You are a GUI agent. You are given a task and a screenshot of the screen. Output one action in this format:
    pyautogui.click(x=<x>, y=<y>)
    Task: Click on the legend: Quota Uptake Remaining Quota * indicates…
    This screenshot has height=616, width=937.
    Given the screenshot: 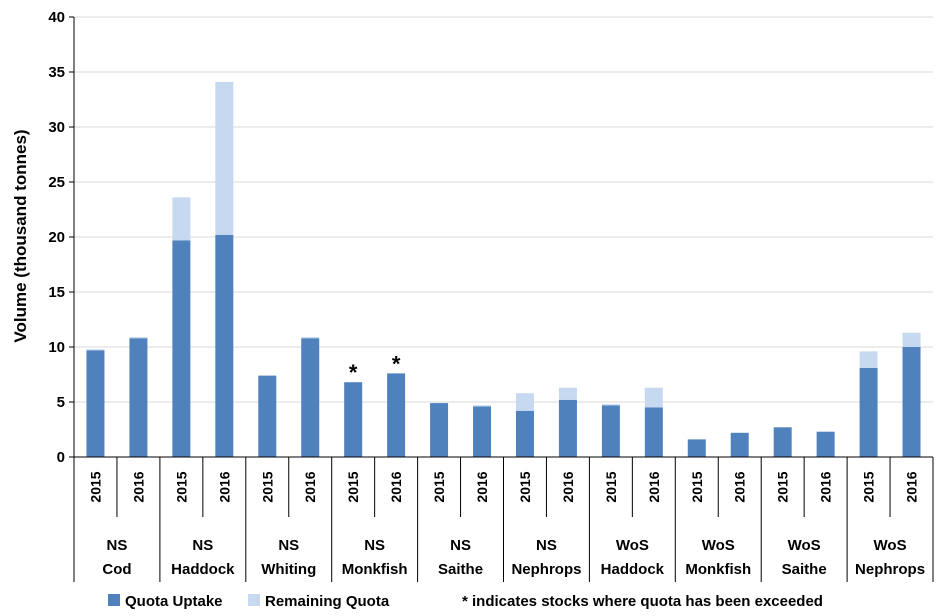 What is the action you would take?
    pyautogui.click(x=465, y=601)
    